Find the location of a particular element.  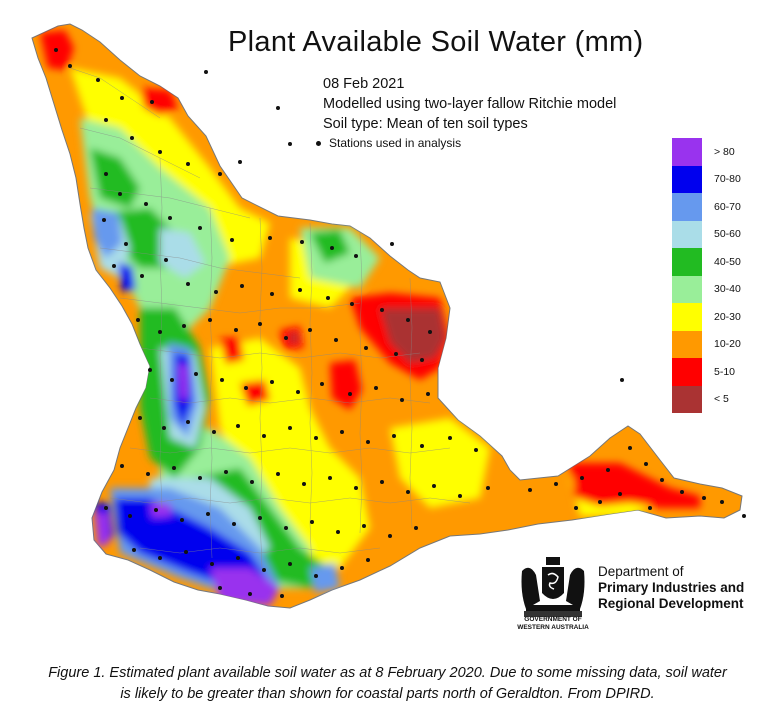

wa-government-crest-icon is located at coordinates (553, 587).